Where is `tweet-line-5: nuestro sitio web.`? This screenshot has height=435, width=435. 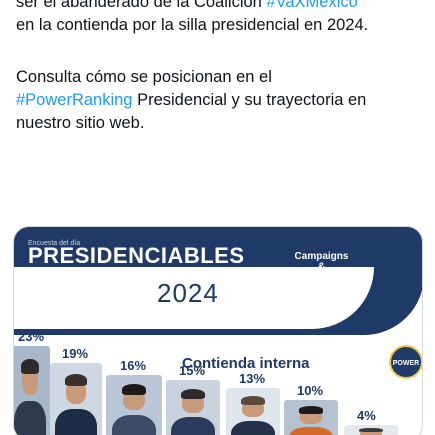 tweet-line-5: nuestro sitio web. is located at coordinates (80, 123).